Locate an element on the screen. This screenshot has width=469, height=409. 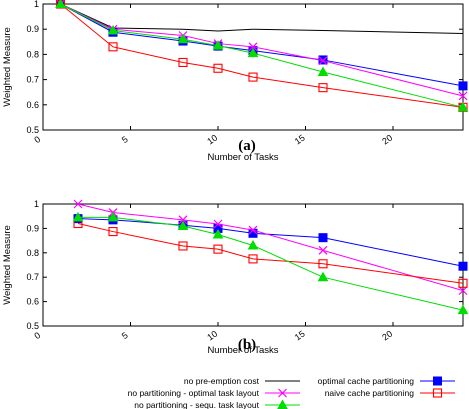
legend-label: naive cache partitioning is located at coordinates (370, 393).